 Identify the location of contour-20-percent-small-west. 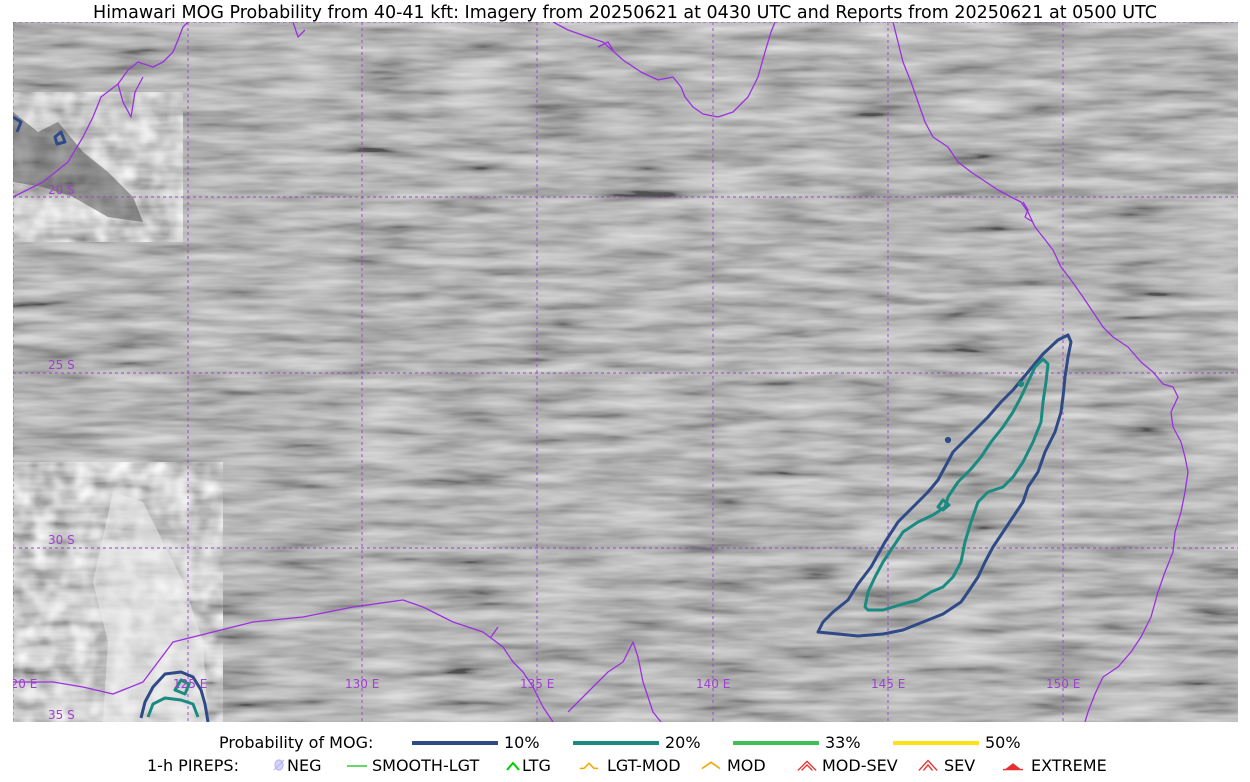
(173, 707).